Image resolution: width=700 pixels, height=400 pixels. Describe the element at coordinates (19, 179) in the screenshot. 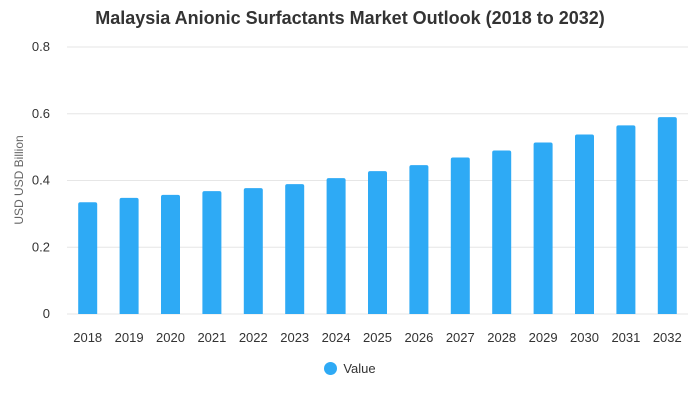

I see `y-axis-title: USD USD Billion` at that location.